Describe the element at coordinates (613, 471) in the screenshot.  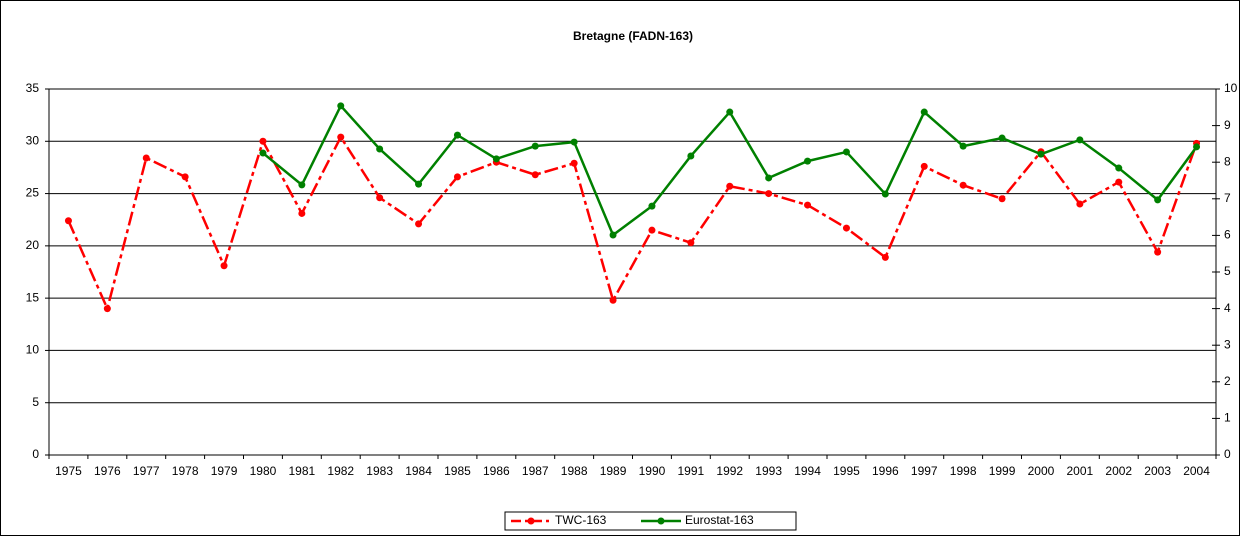
I see `x-tick-label: 1989` at that location.